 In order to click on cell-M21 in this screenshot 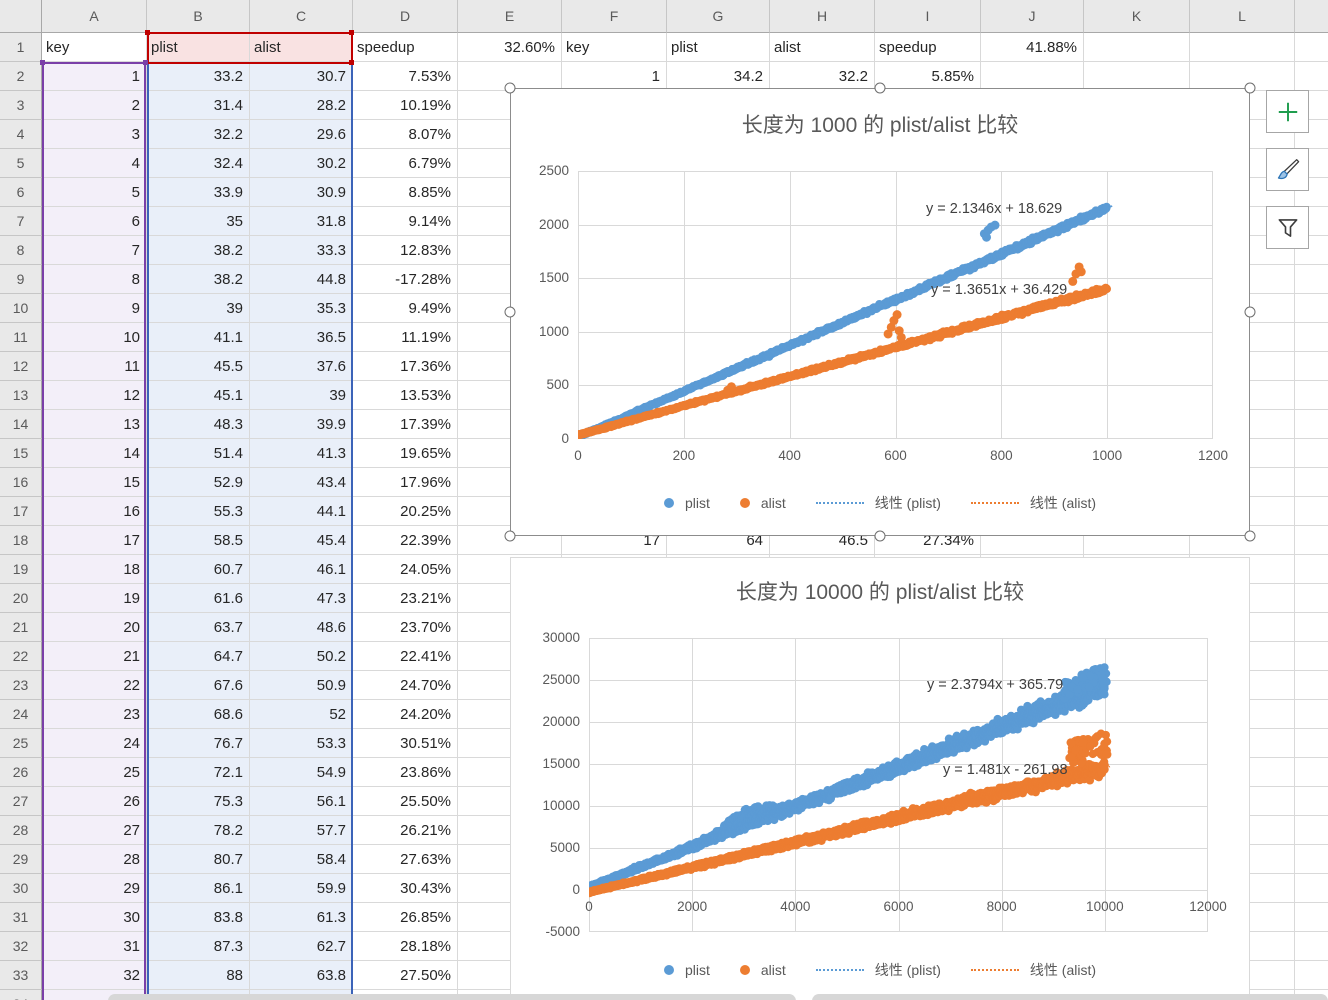, I will do `click(1311, 627)`.